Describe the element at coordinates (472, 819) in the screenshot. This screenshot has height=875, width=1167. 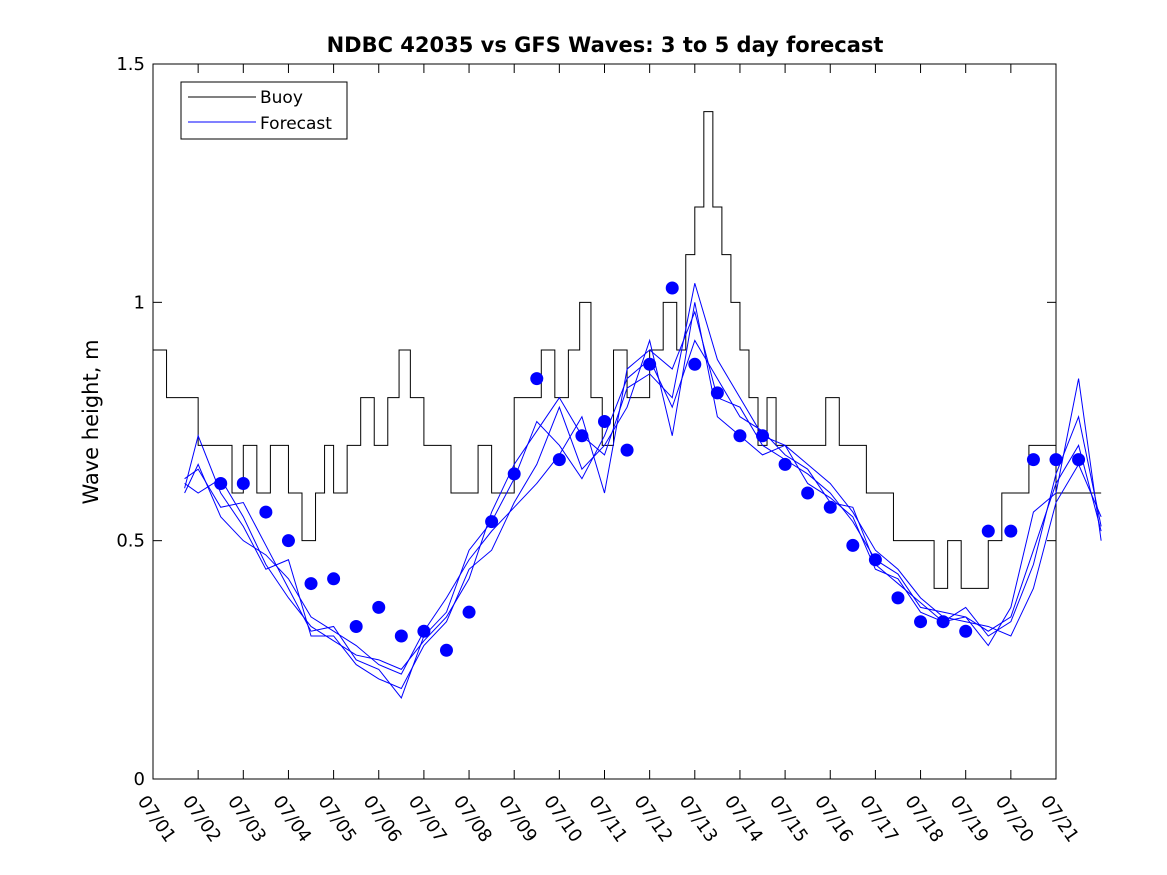
I see `x-tick-label: 07/08` at that location.